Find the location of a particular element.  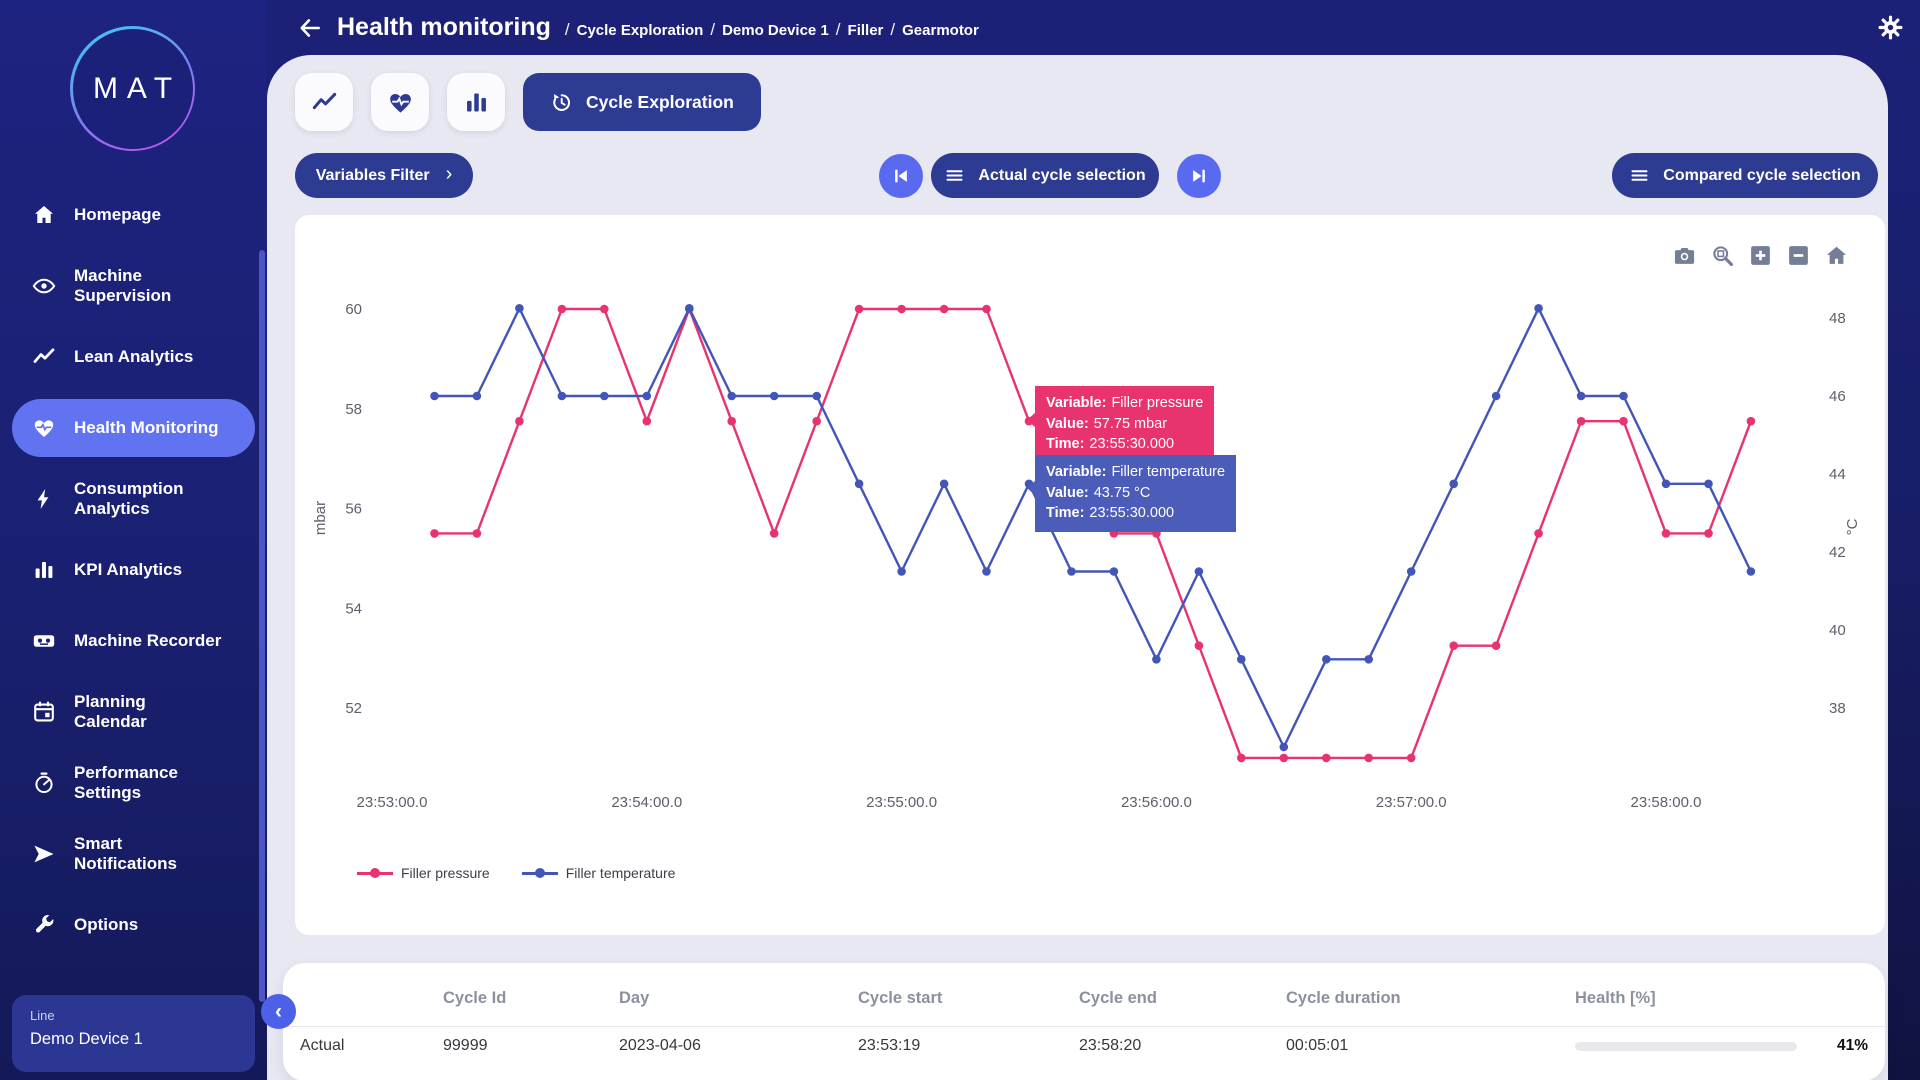

chevron-left-icon: ‹ is located at coordinates (278, 1011).